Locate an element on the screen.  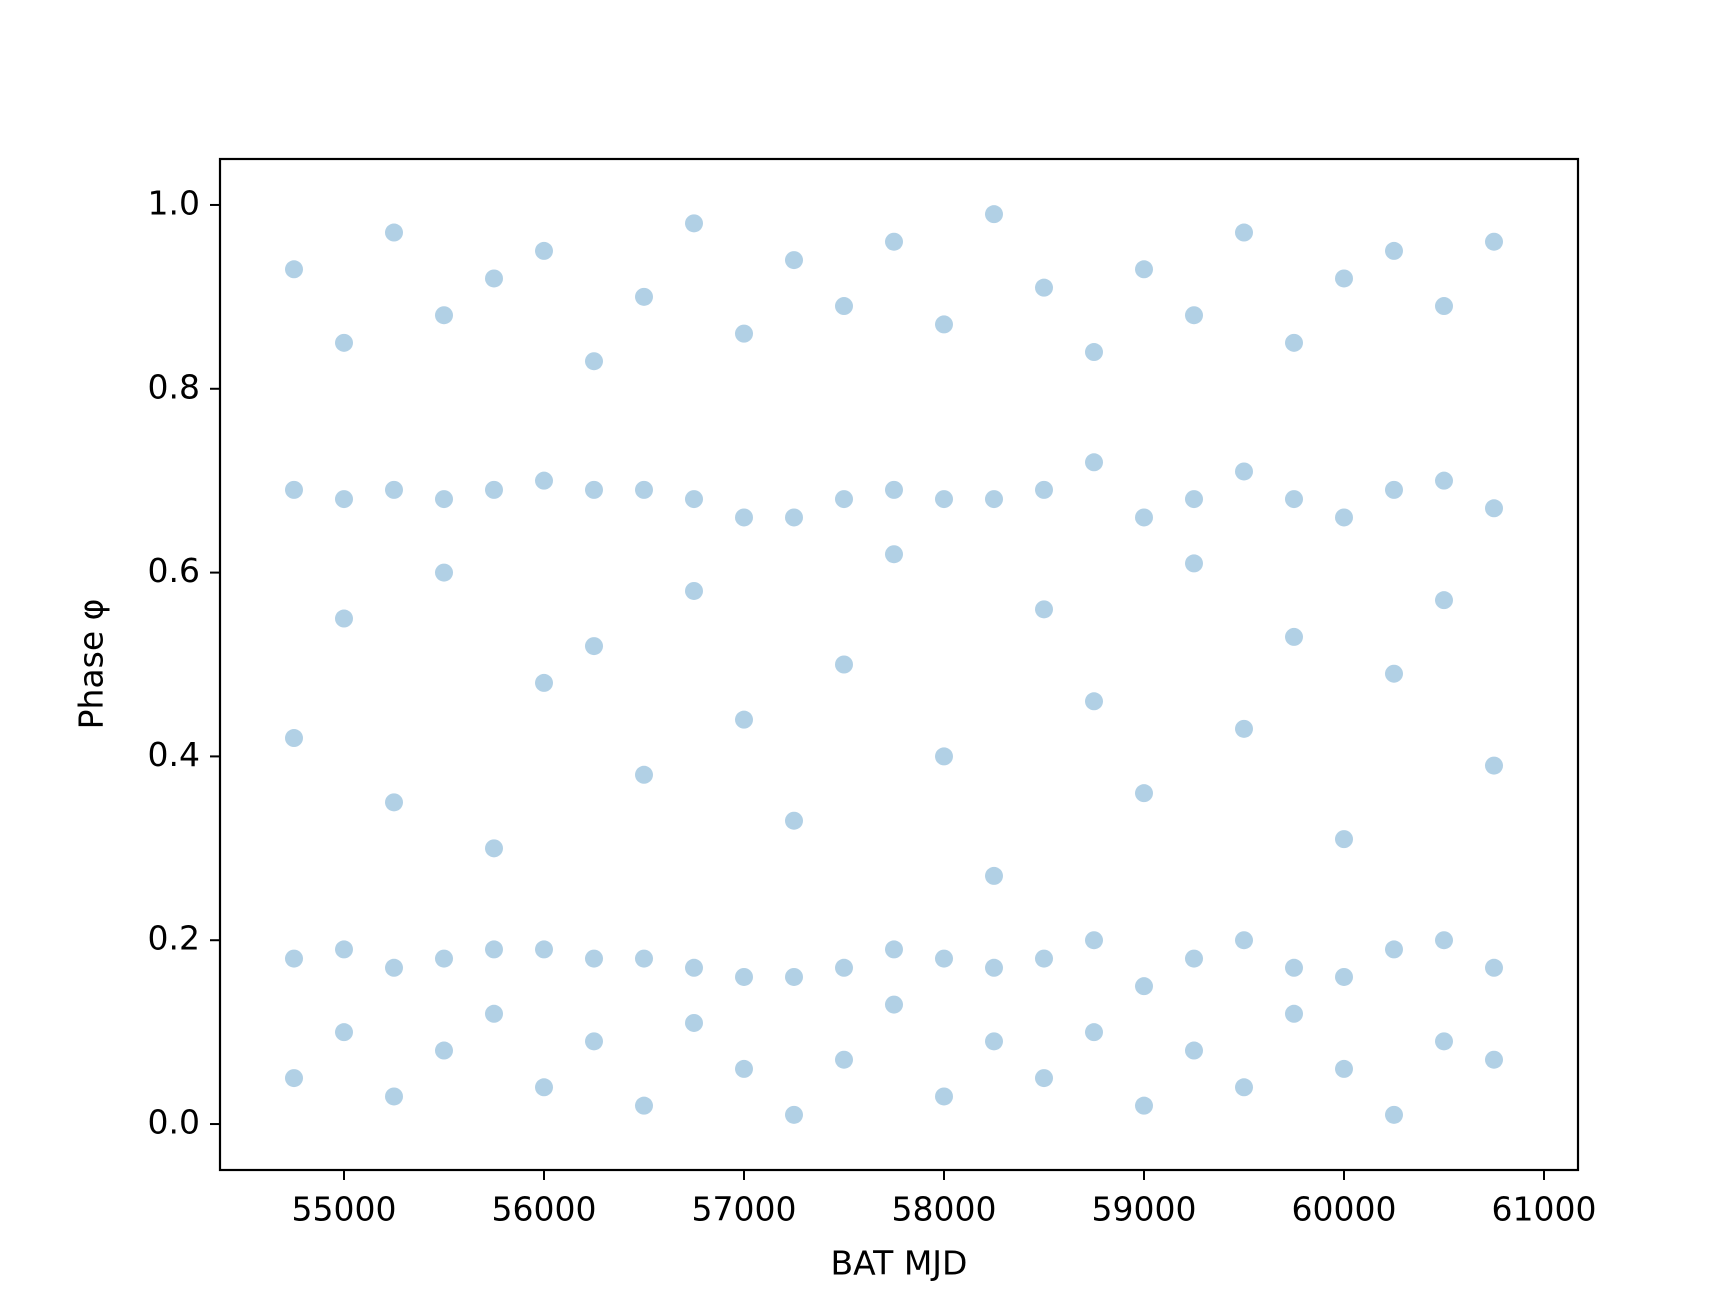
y-tick-label: 0.4 is located at coordinates (174, 754).